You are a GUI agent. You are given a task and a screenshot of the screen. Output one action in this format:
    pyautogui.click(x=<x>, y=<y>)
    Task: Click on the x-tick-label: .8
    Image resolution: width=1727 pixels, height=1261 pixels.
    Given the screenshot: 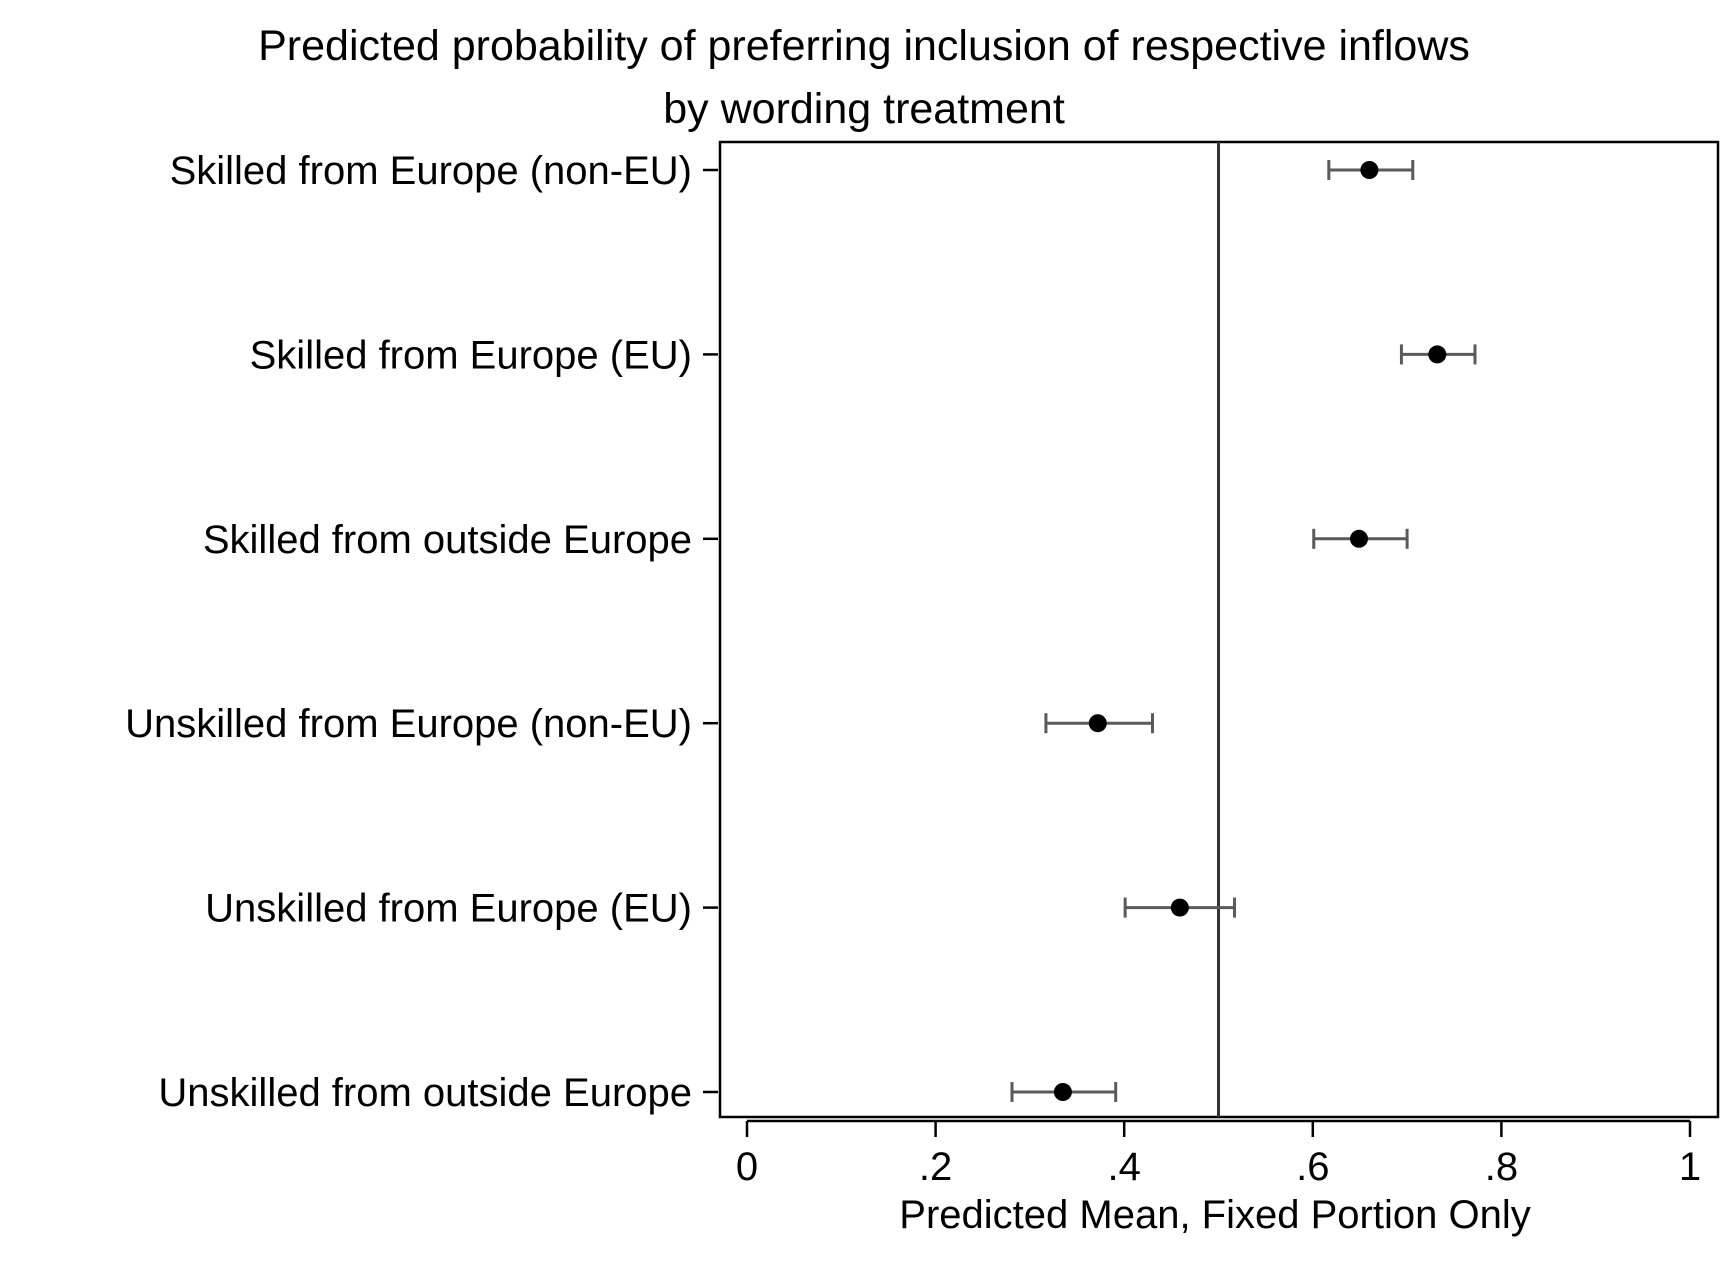 What is the action you would take?
    pyautogui.click(x=1501, y=1167)
    